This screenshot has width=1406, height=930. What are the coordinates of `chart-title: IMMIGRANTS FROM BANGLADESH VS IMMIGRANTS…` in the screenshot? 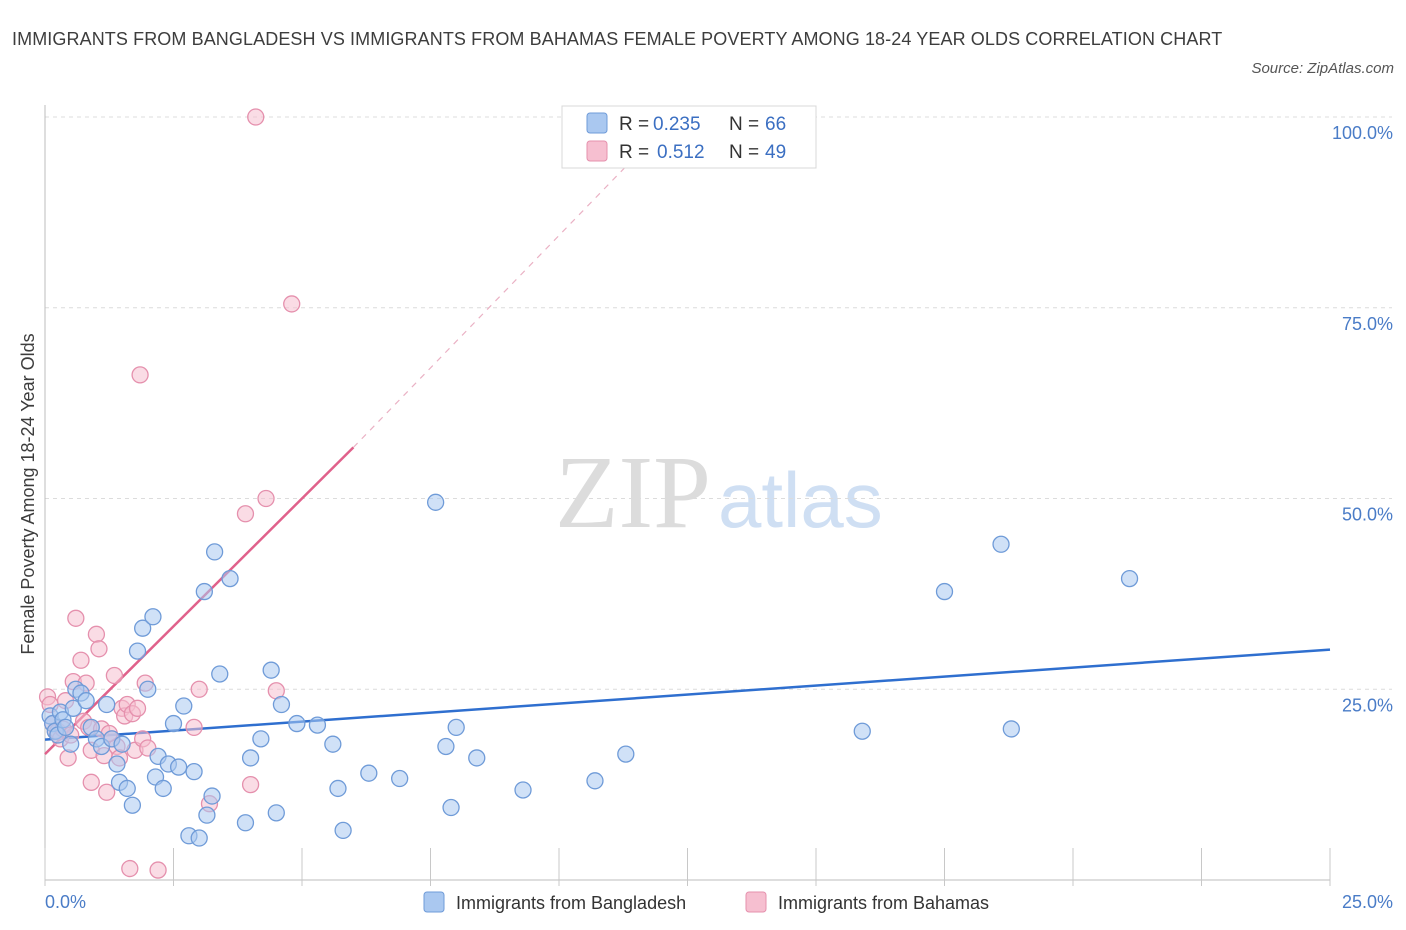 It's located at (617, 39).